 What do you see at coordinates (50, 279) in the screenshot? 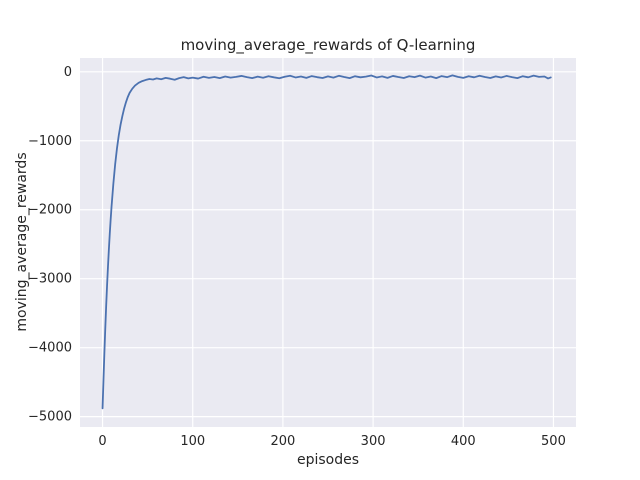
I see `y-tick-label: −3000` at bounding box center [50, 279].